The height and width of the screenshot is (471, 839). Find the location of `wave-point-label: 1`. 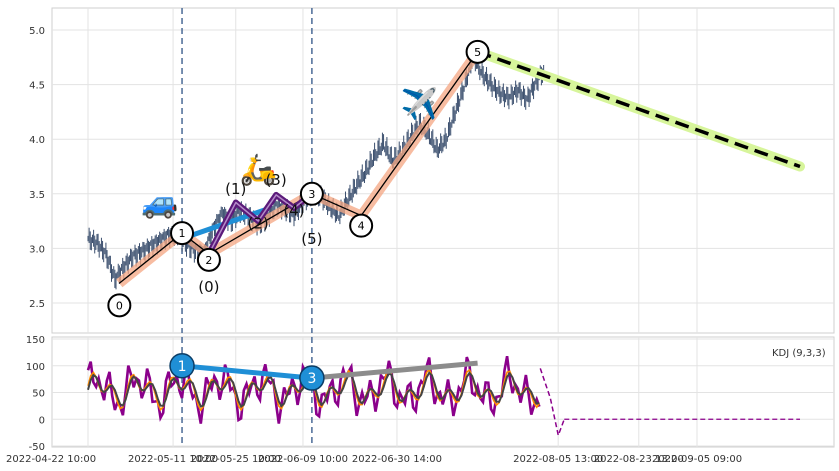

wave-point-label: 1 is located at coordinates (182, 233).